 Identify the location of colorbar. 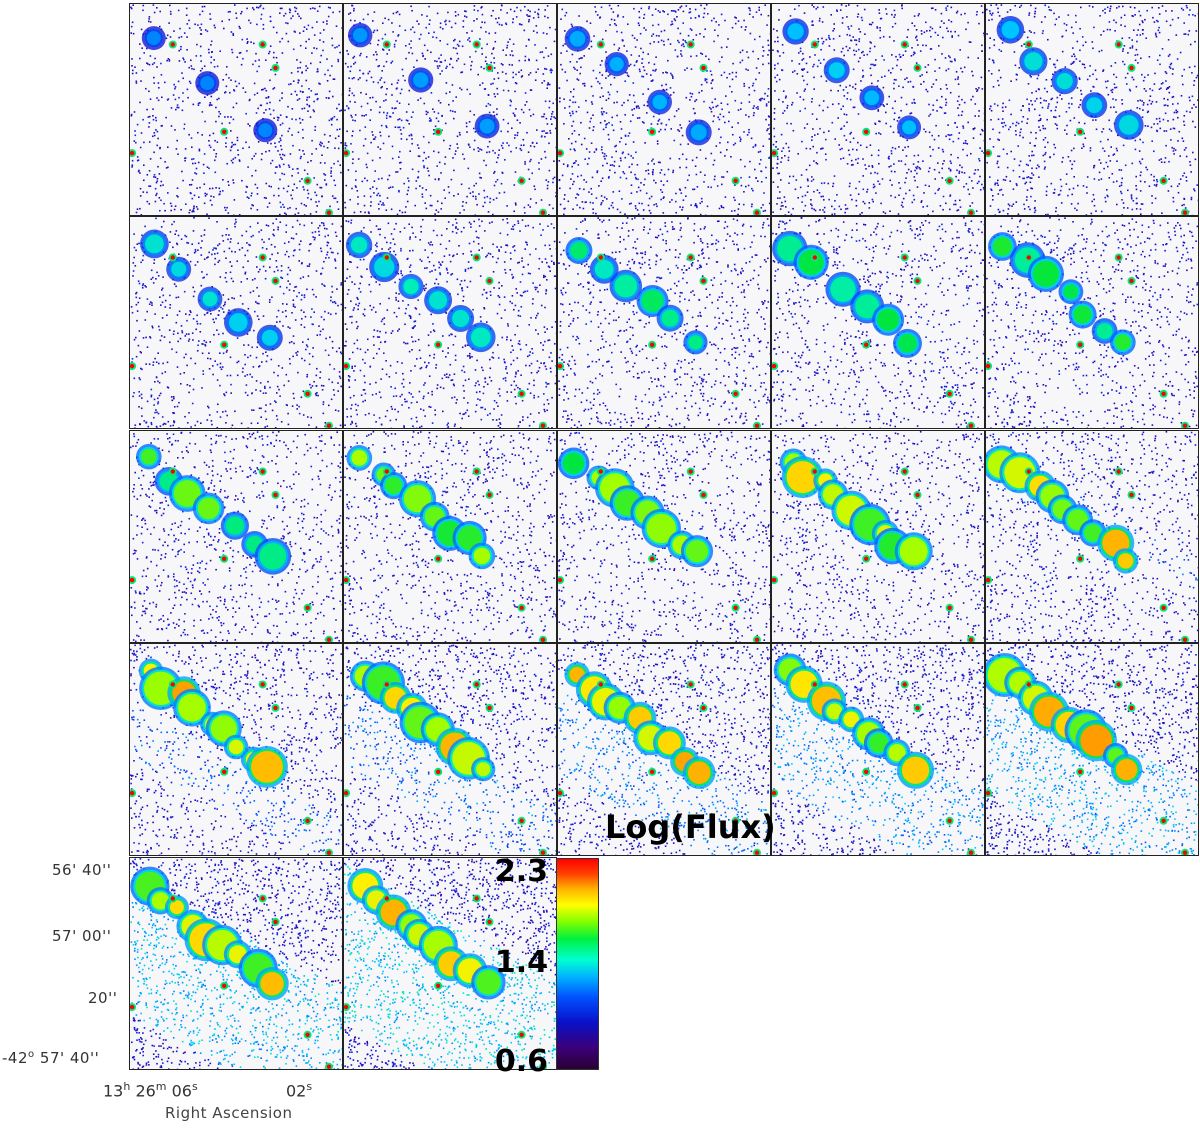
(577, 964).